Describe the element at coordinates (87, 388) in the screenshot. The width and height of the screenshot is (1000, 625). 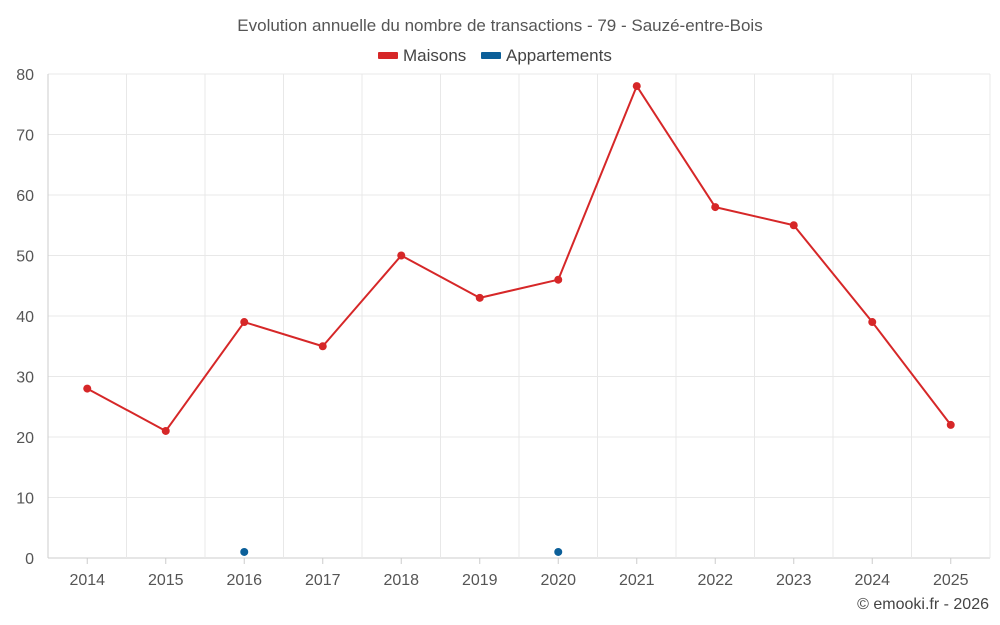
I see `data-point-maisons-2014` at that location.